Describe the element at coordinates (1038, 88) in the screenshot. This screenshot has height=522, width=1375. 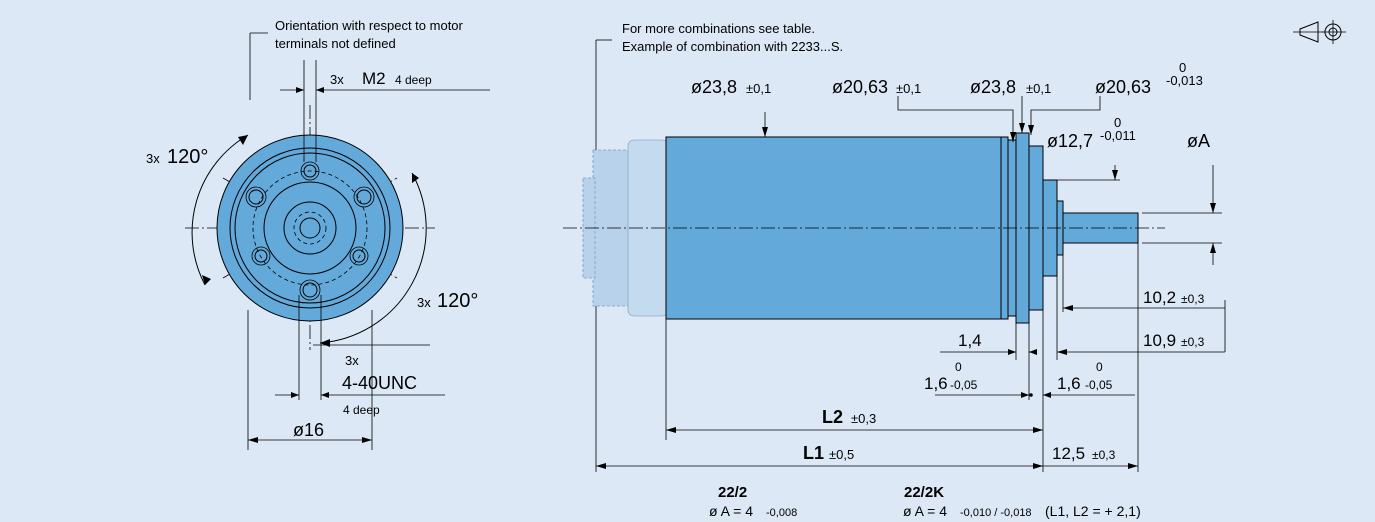
I see `dia-23-8-right-tol: ±0,1` at that location.